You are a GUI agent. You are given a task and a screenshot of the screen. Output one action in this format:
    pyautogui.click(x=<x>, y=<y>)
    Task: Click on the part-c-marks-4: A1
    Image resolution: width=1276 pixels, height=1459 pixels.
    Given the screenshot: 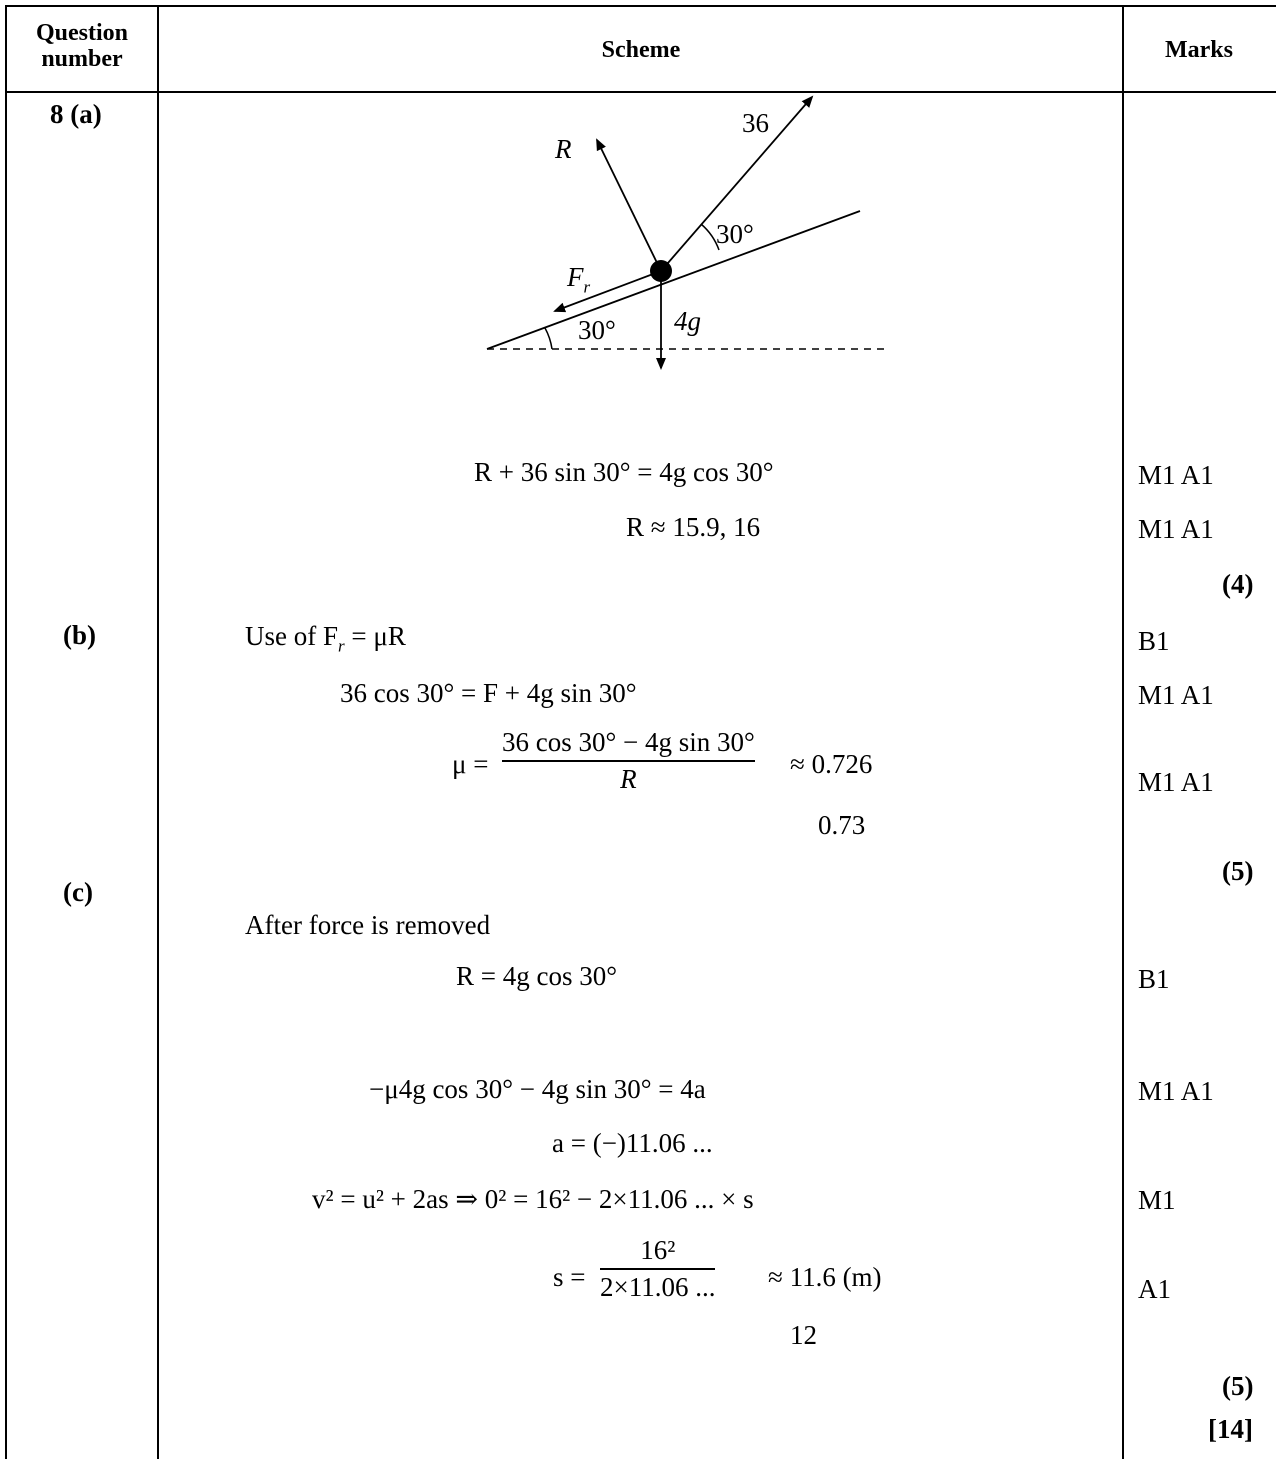 What is the action you would take?
    pyautogui.click(x=1154, y=1289)
    